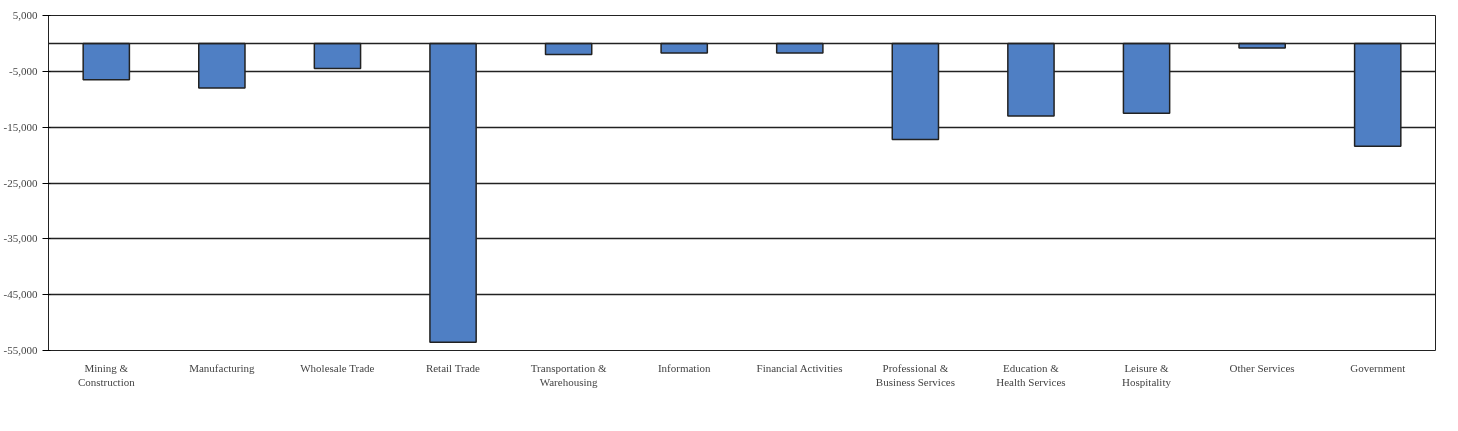  Describe the element at coordinates (1147, 374) in the screenshot. I see `x-tick-label: Leisure & Hospitality` at that location.